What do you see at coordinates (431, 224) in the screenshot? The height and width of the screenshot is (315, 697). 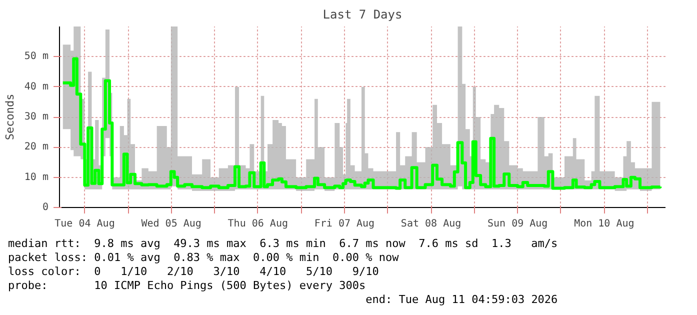 I see `x-tick-label: Sat 08 Aug` at bounding box center [431, 224].